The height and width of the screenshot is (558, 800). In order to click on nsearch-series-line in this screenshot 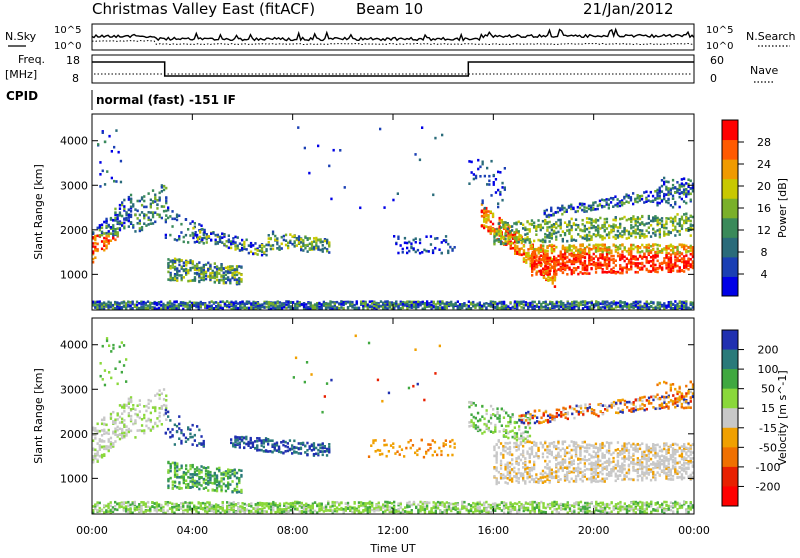, I will do `click(393, 43)`.